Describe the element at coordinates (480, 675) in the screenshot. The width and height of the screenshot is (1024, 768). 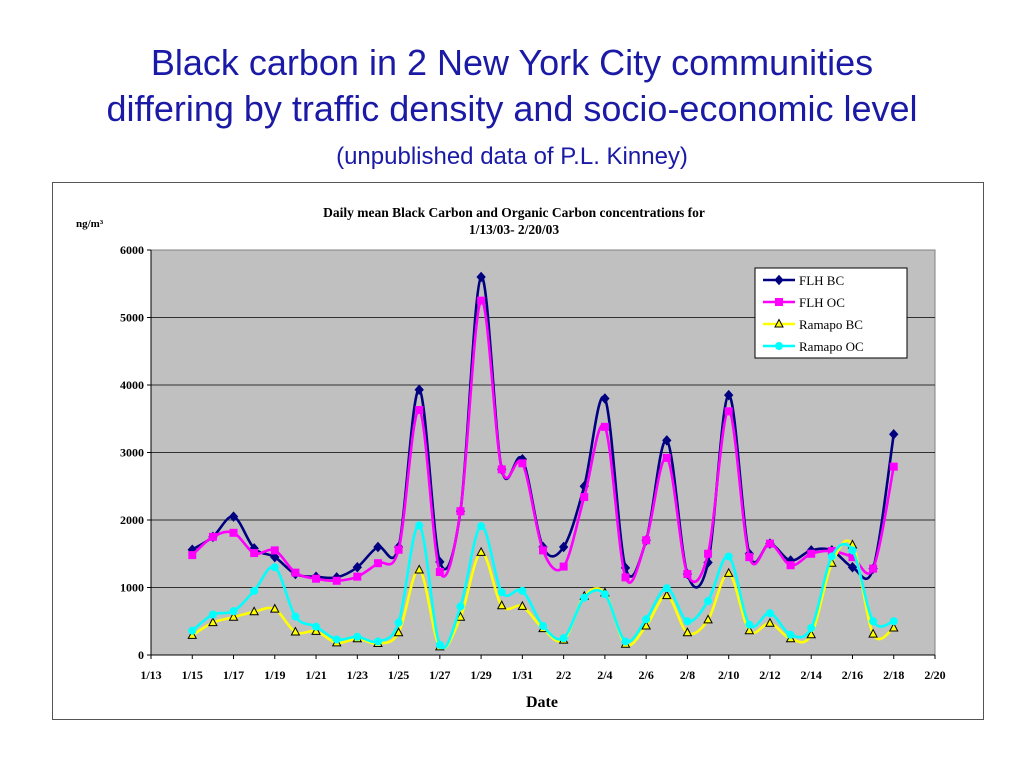
I see `x-tick-label: 1/29` at that location.